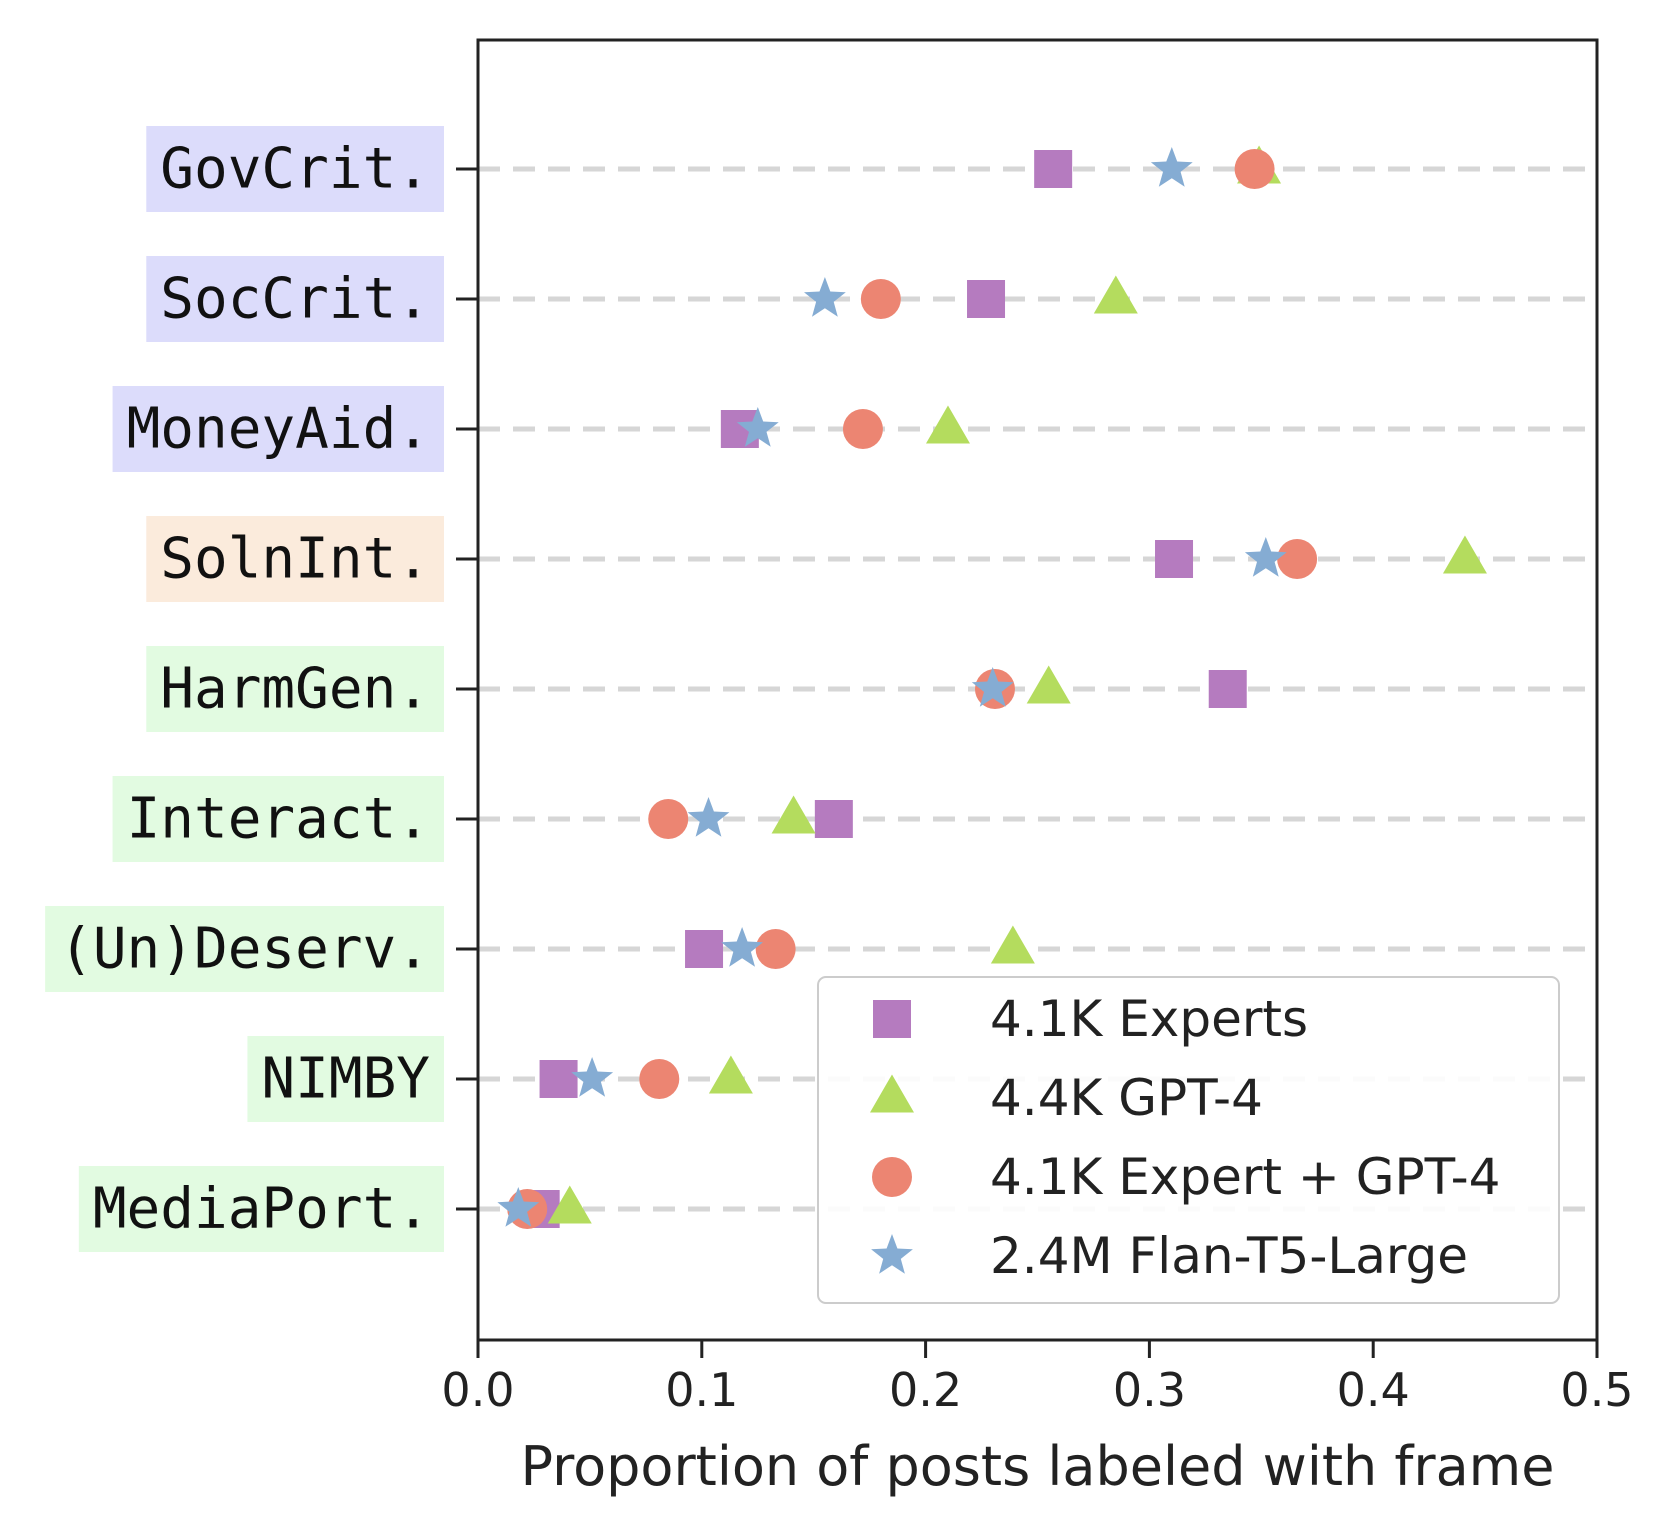  I want to click on category-label: HarmGen., so click(295, 689).